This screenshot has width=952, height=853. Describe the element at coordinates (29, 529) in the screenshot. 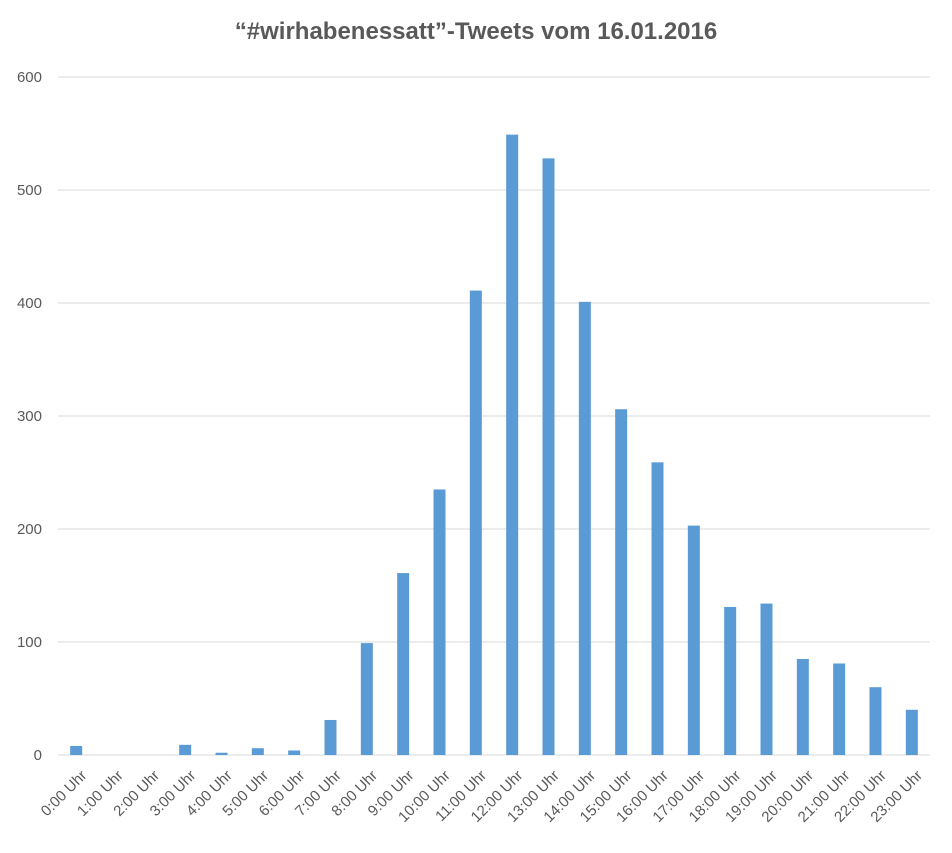

I see `y-tick-label: 200` at that location.